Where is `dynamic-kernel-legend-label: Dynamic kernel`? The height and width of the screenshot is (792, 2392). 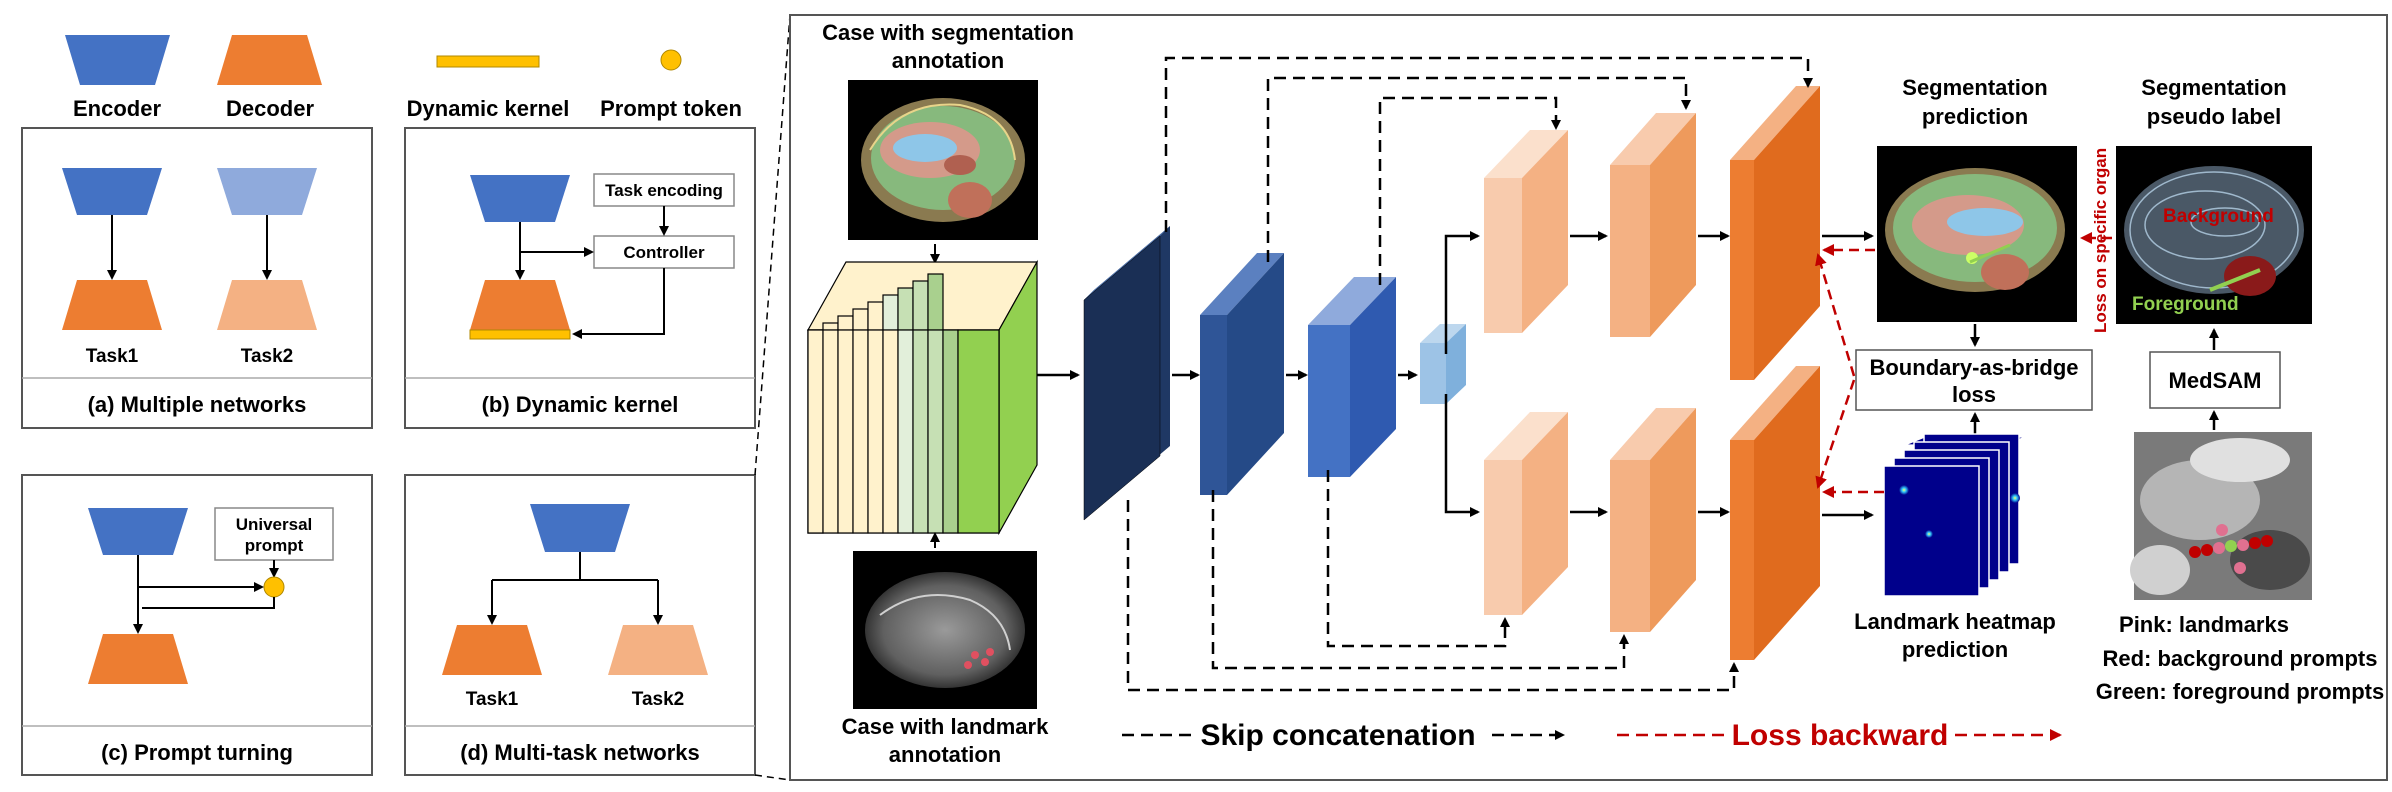
dynamic-kernel-legend-label: Dynamic kernel is located at coordinates (488, 108).